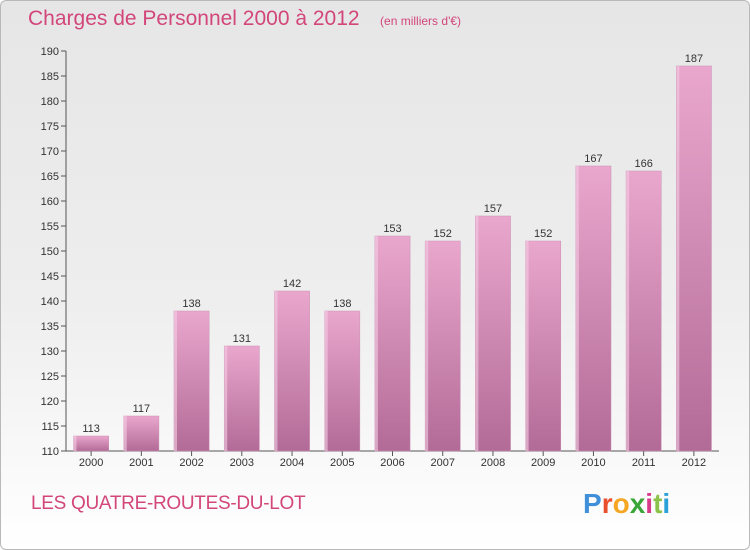 The height and width of the screenshot is (550, 750). I want to click on proxiti-logo: Proxiti, so click(626, 504).